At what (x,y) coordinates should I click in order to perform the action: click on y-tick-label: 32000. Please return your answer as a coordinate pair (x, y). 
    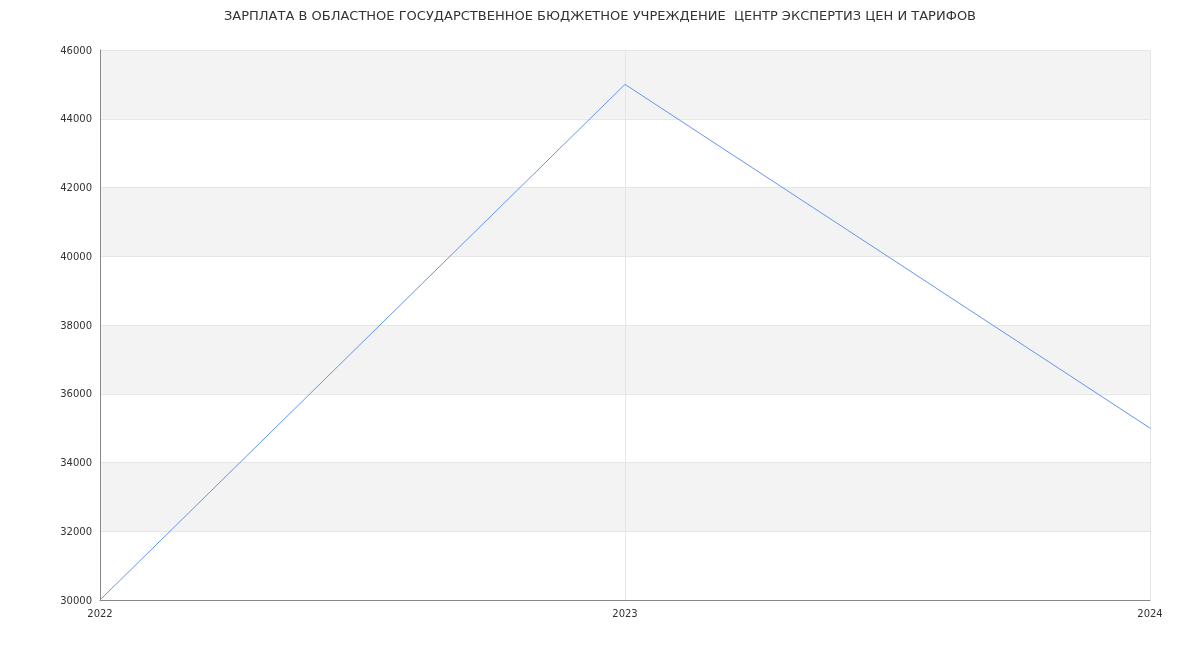
    Looking at the image, I should click on (76, 531).